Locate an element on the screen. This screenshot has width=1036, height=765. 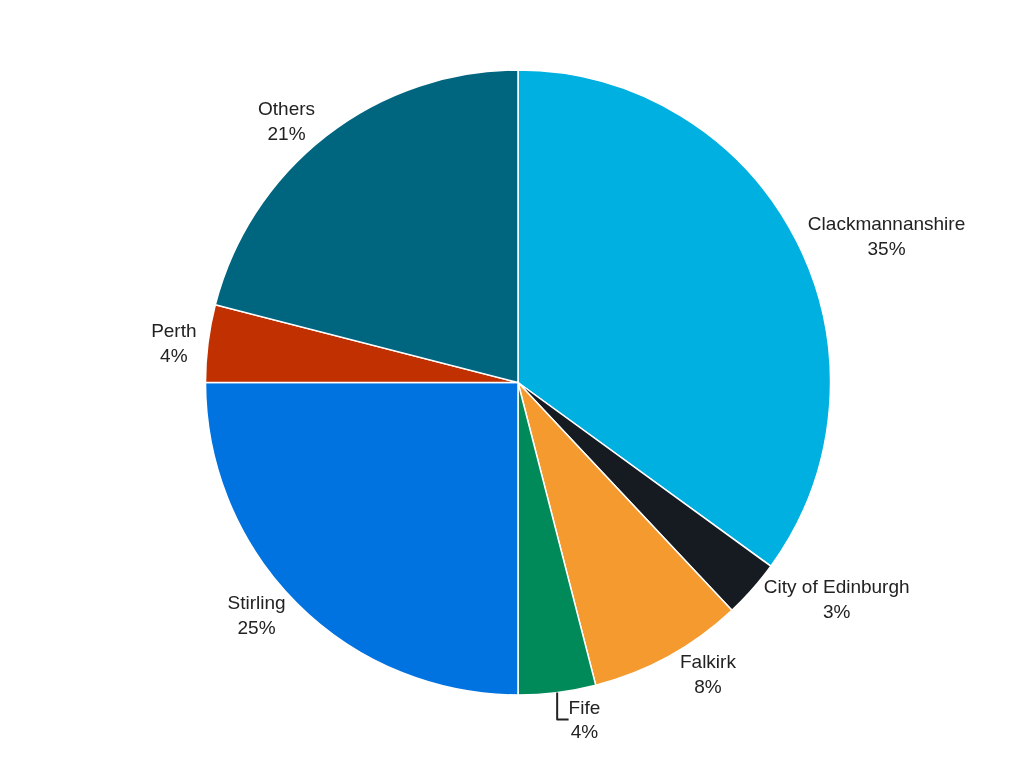
data-label: 21% is located at coordinates (286, 134).